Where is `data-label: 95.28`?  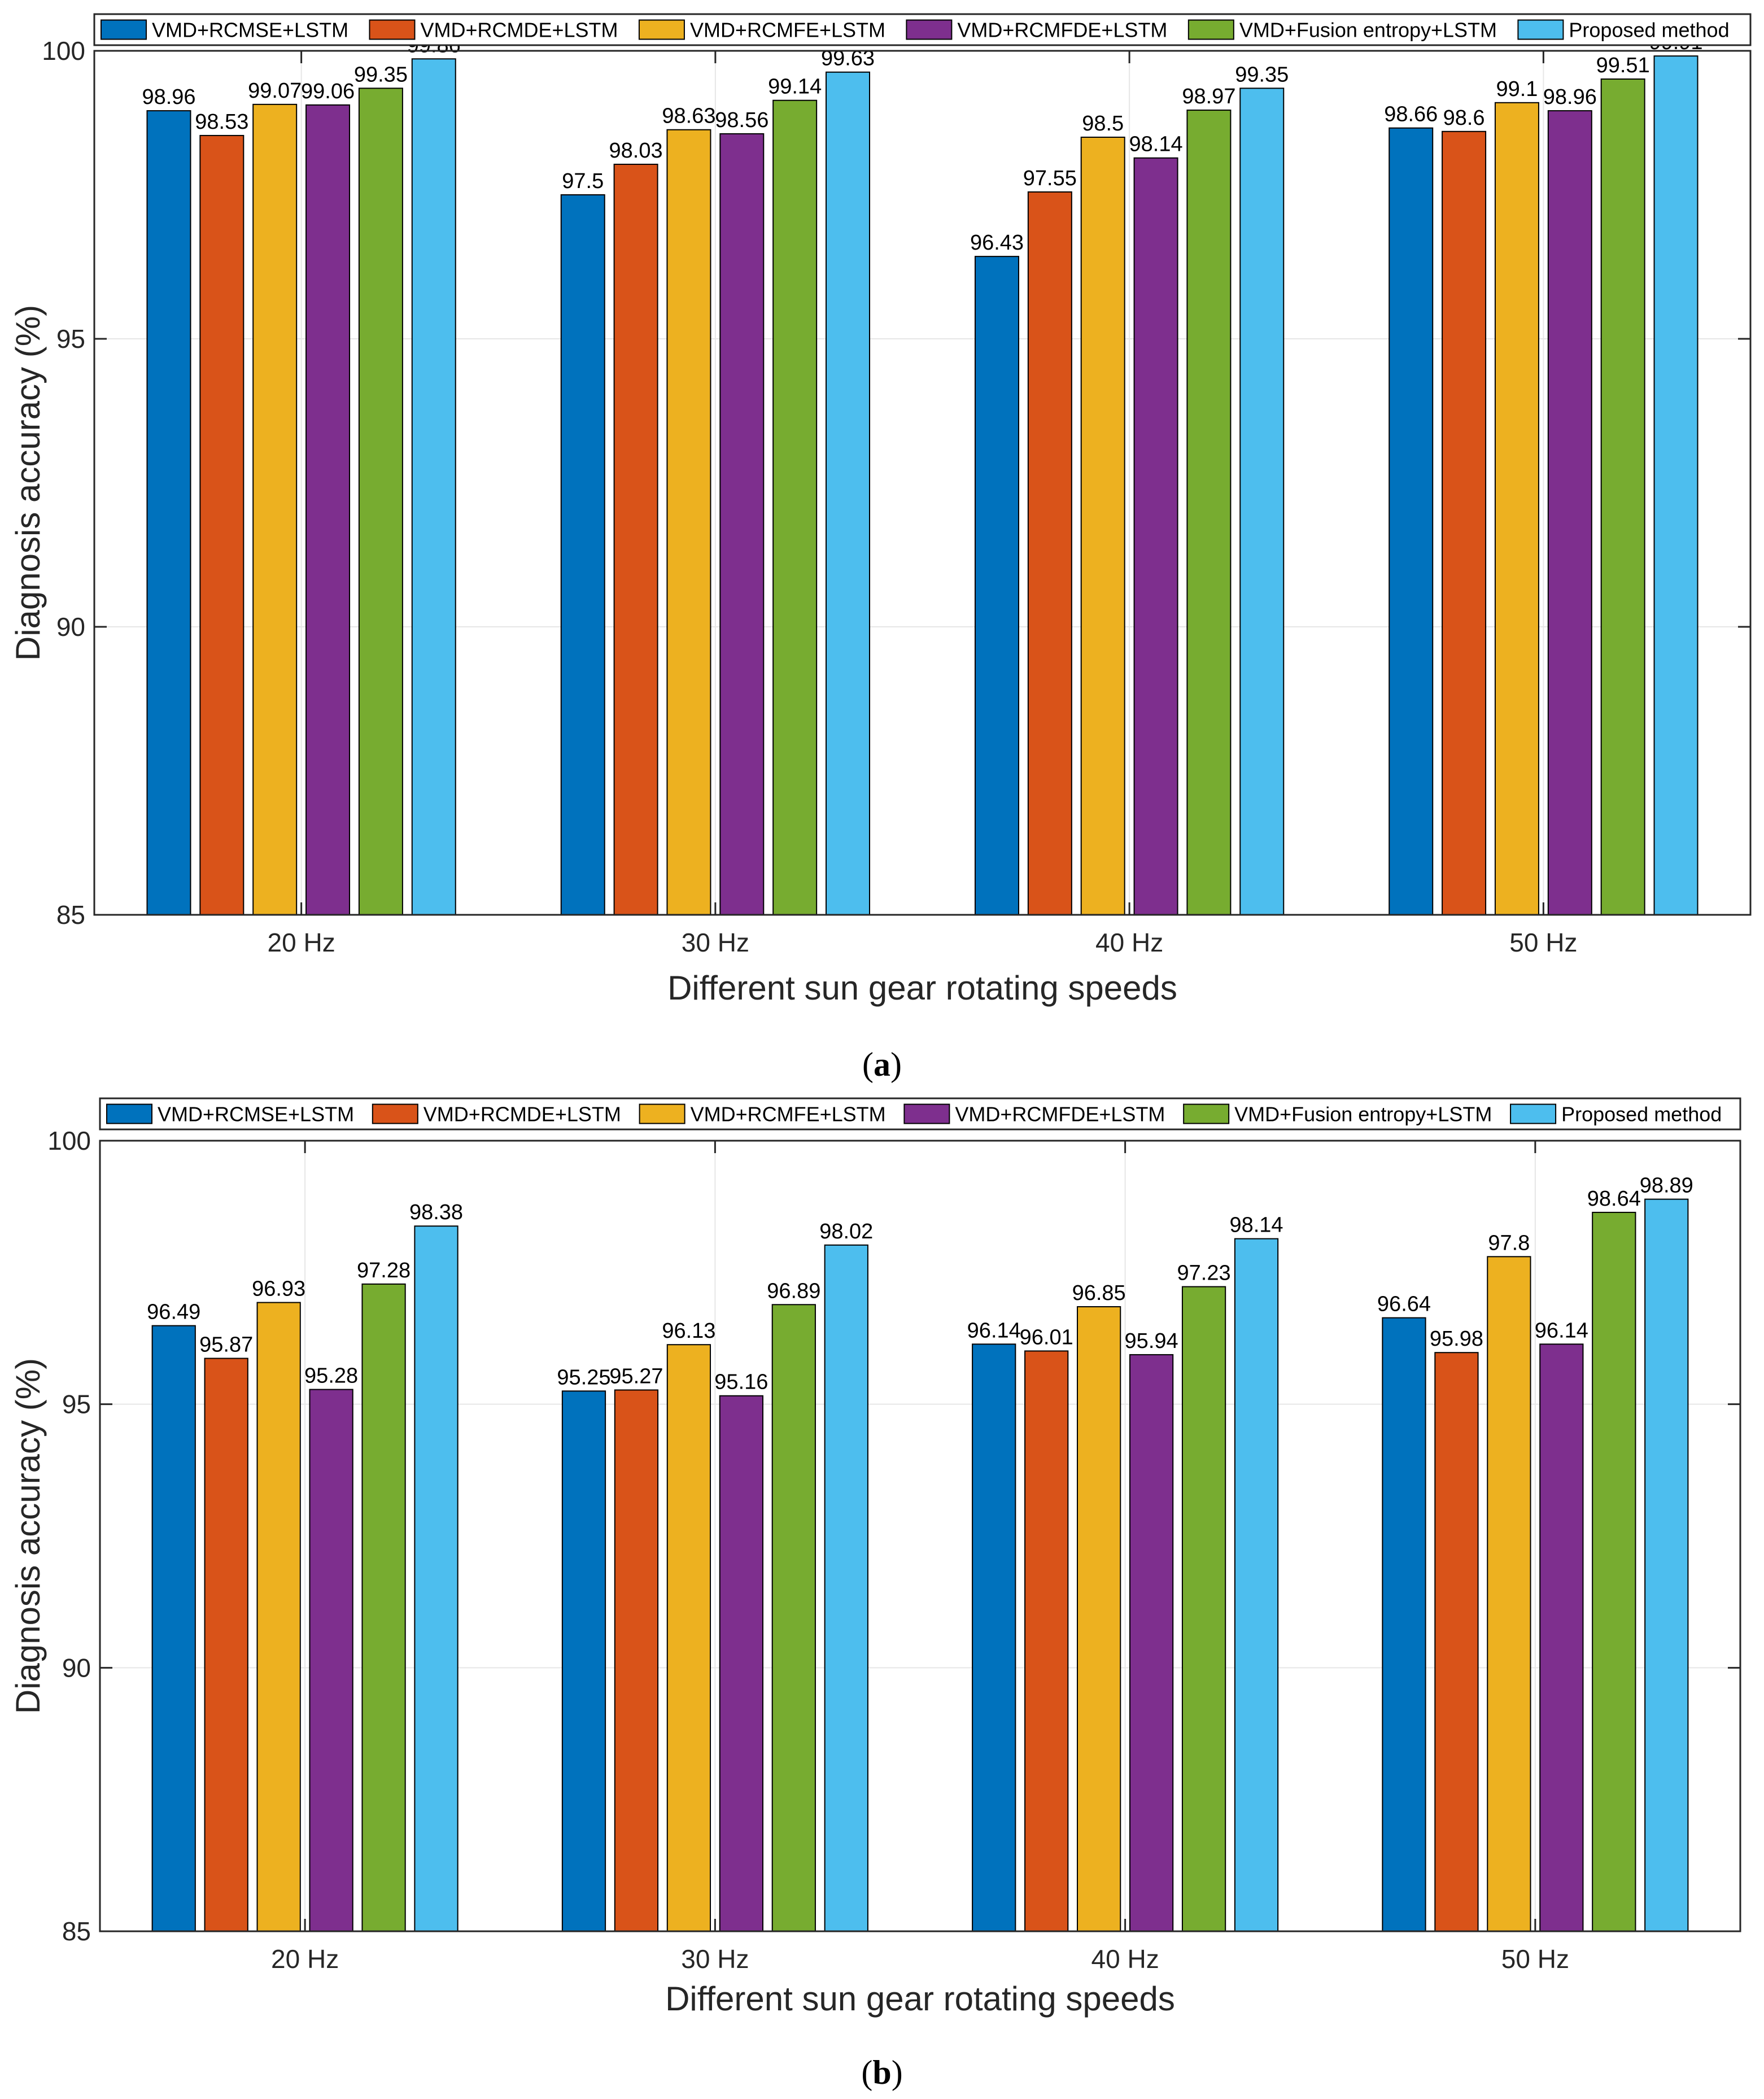
data-label: 95.28 is located at coordinates (331, 1376).